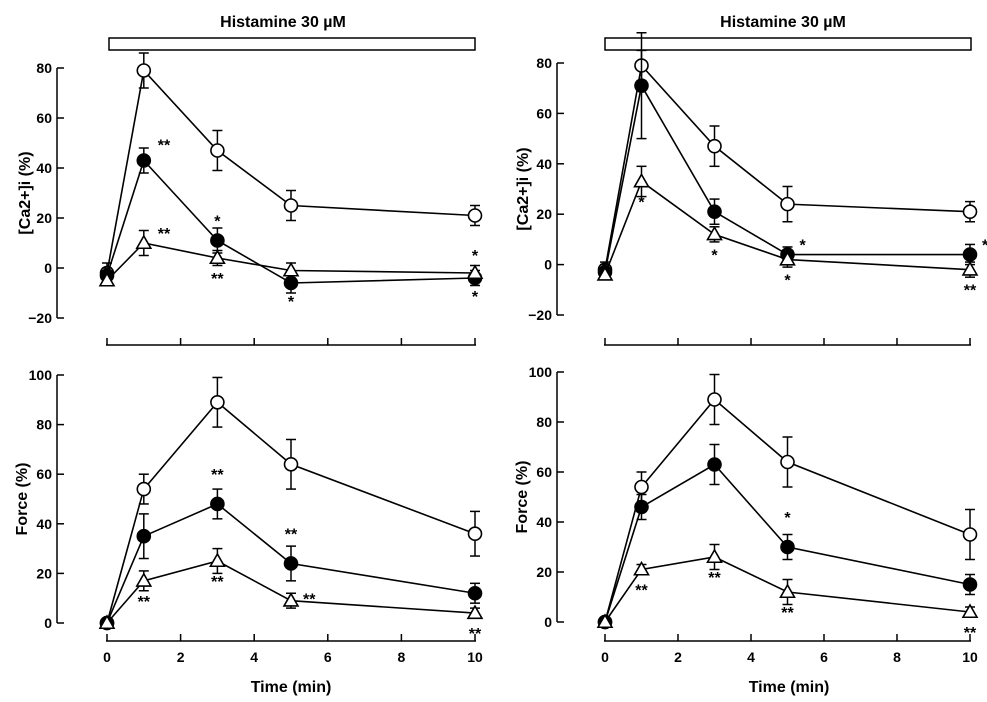  Describe the element at coordinates (522, 497) in the screenshot. I see `y-axis-label: Force (%)` at that location.